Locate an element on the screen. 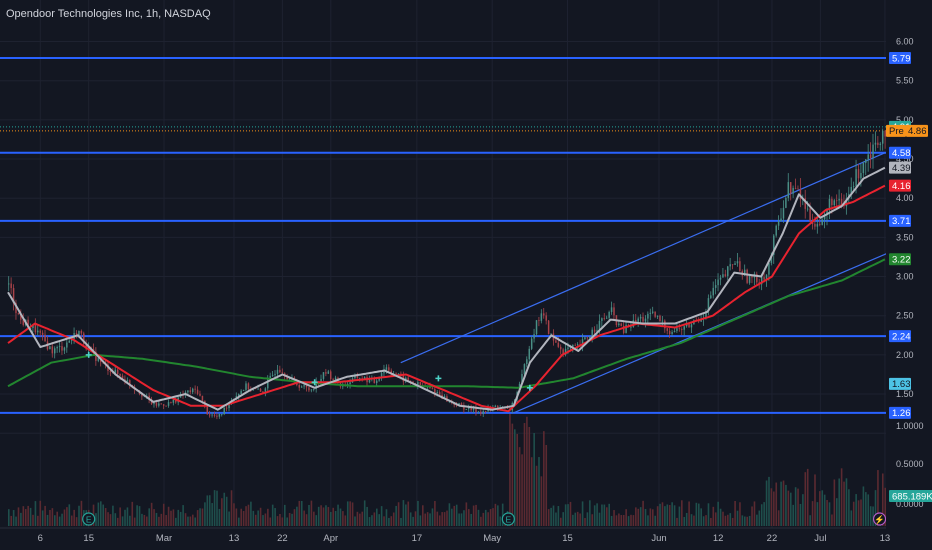  price-axis-background is located at coordinates (909, 275).